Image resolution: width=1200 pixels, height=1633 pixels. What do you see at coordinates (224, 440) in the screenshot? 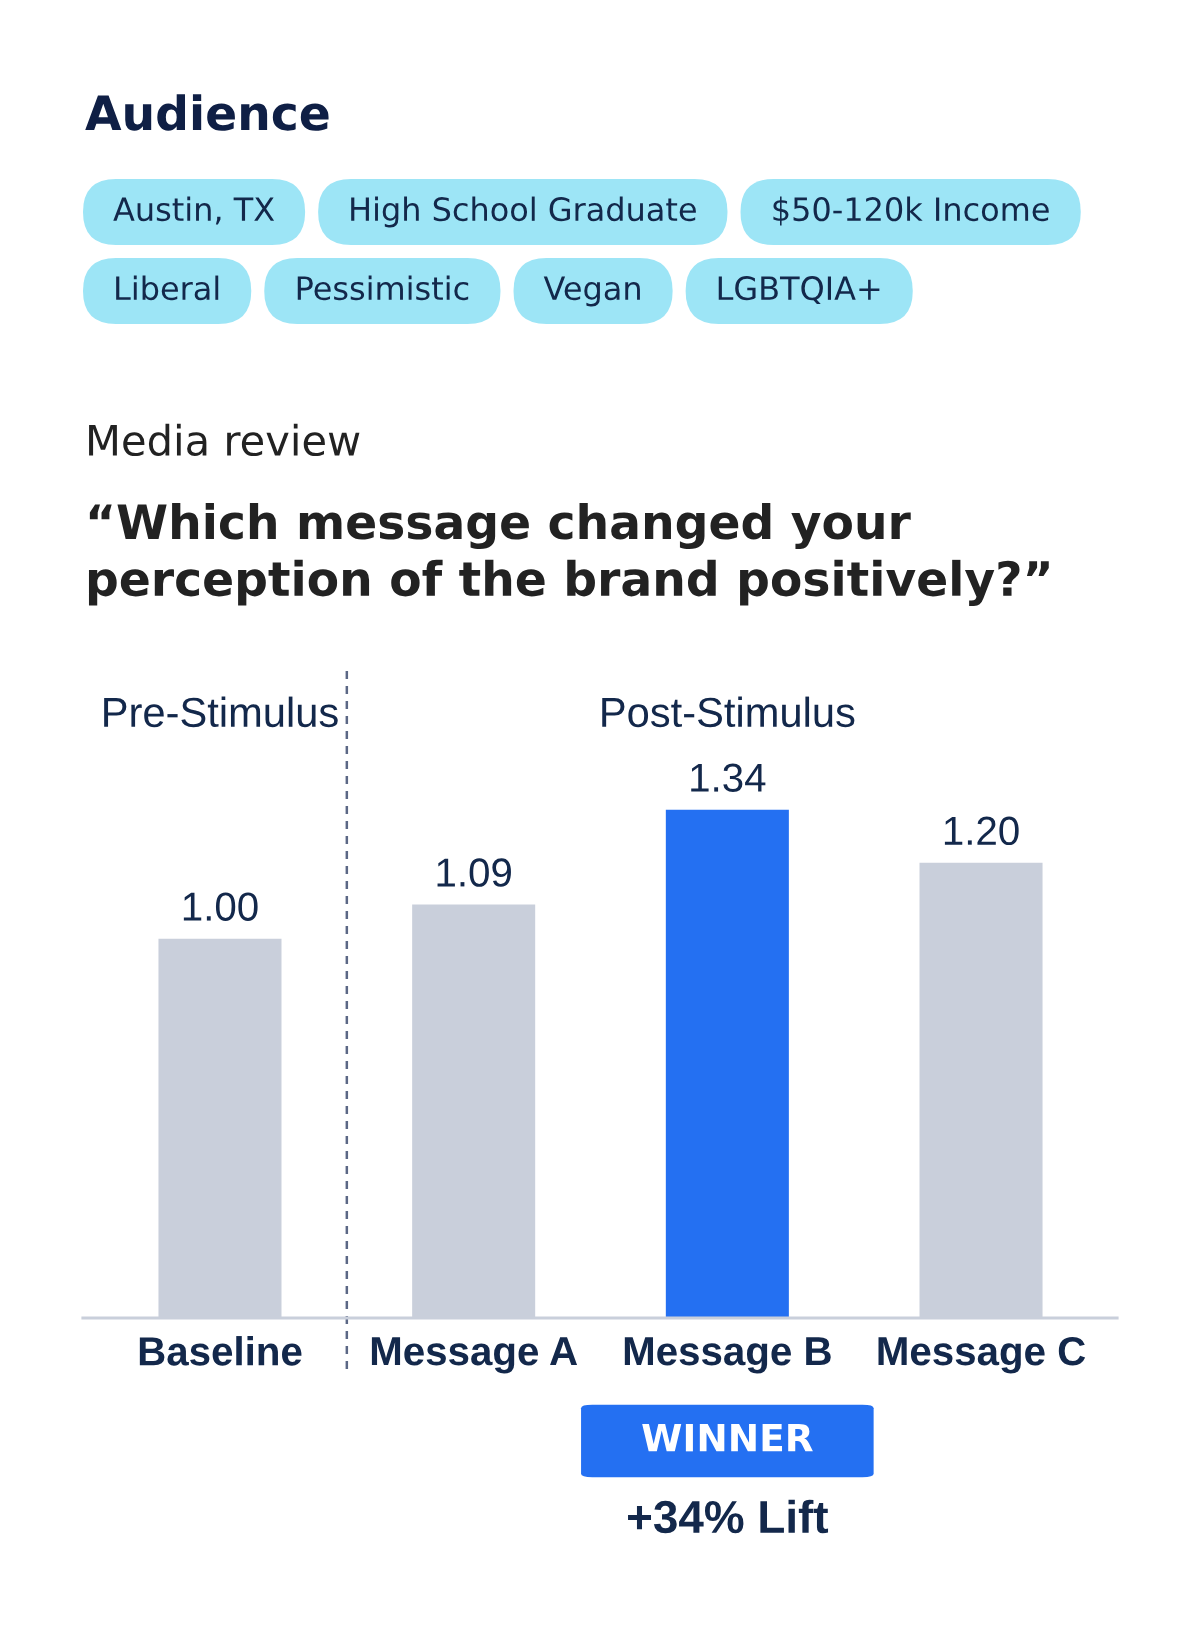
I see `chart-subtitle: Media review` at bounding box center [224, 440].